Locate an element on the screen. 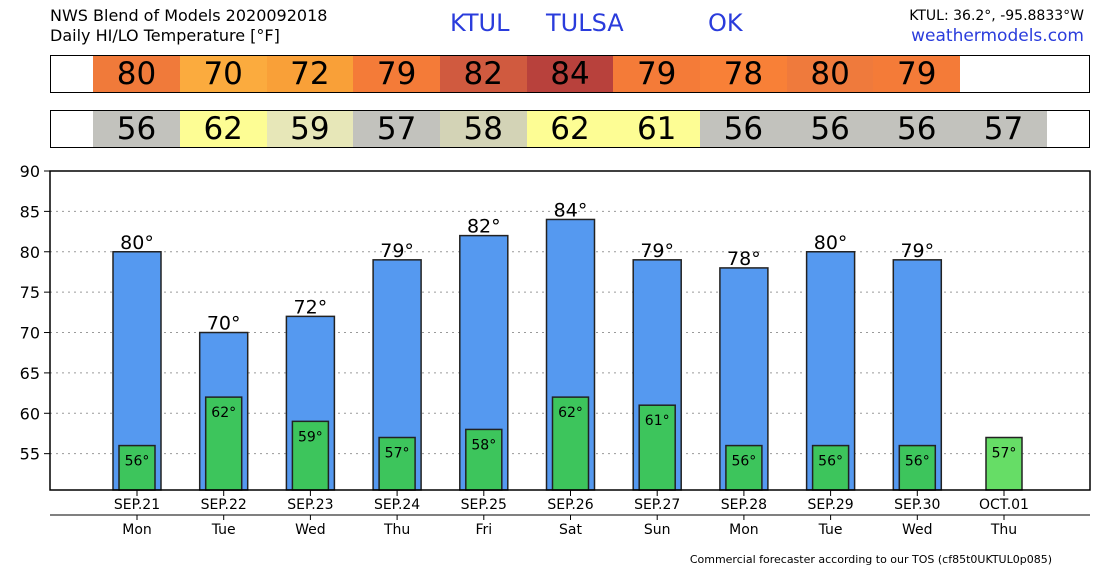 This screenshot has width=1100, height=570. station-coordinates: KTUL: 36.2°, -95.8833°W is located at coordinates (996, 16).